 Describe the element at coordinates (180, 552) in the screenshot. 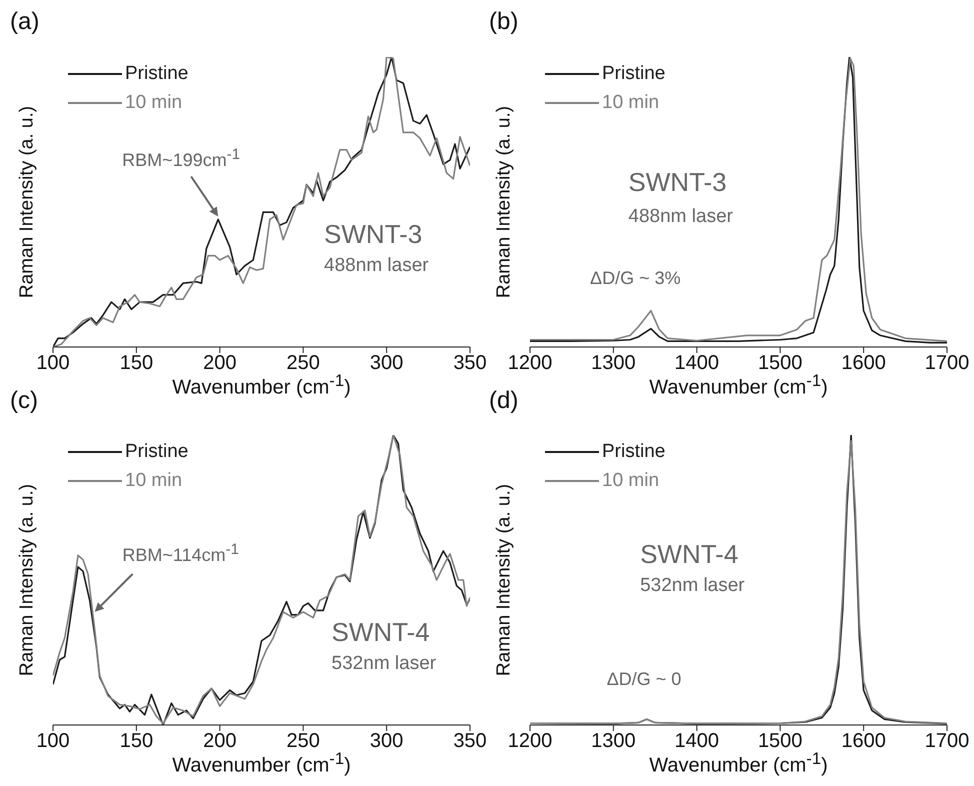

I see `annotation: RBM~114cm$^{-1}$` at that location.